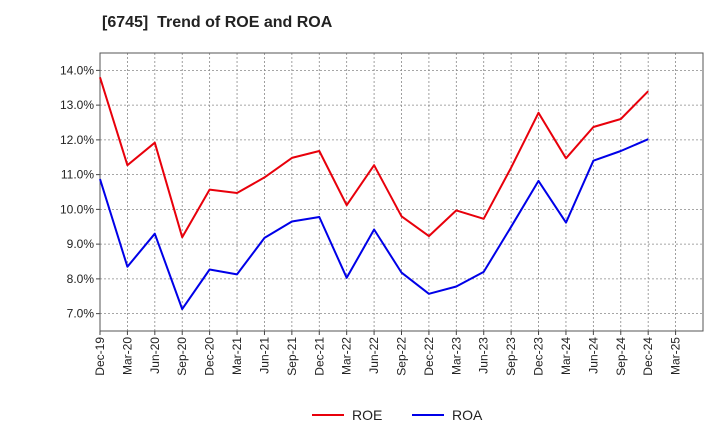  Describe the element at coordinates (182, 356) in the screenshot. I see `x-tick-label: Sep-20` at that location.